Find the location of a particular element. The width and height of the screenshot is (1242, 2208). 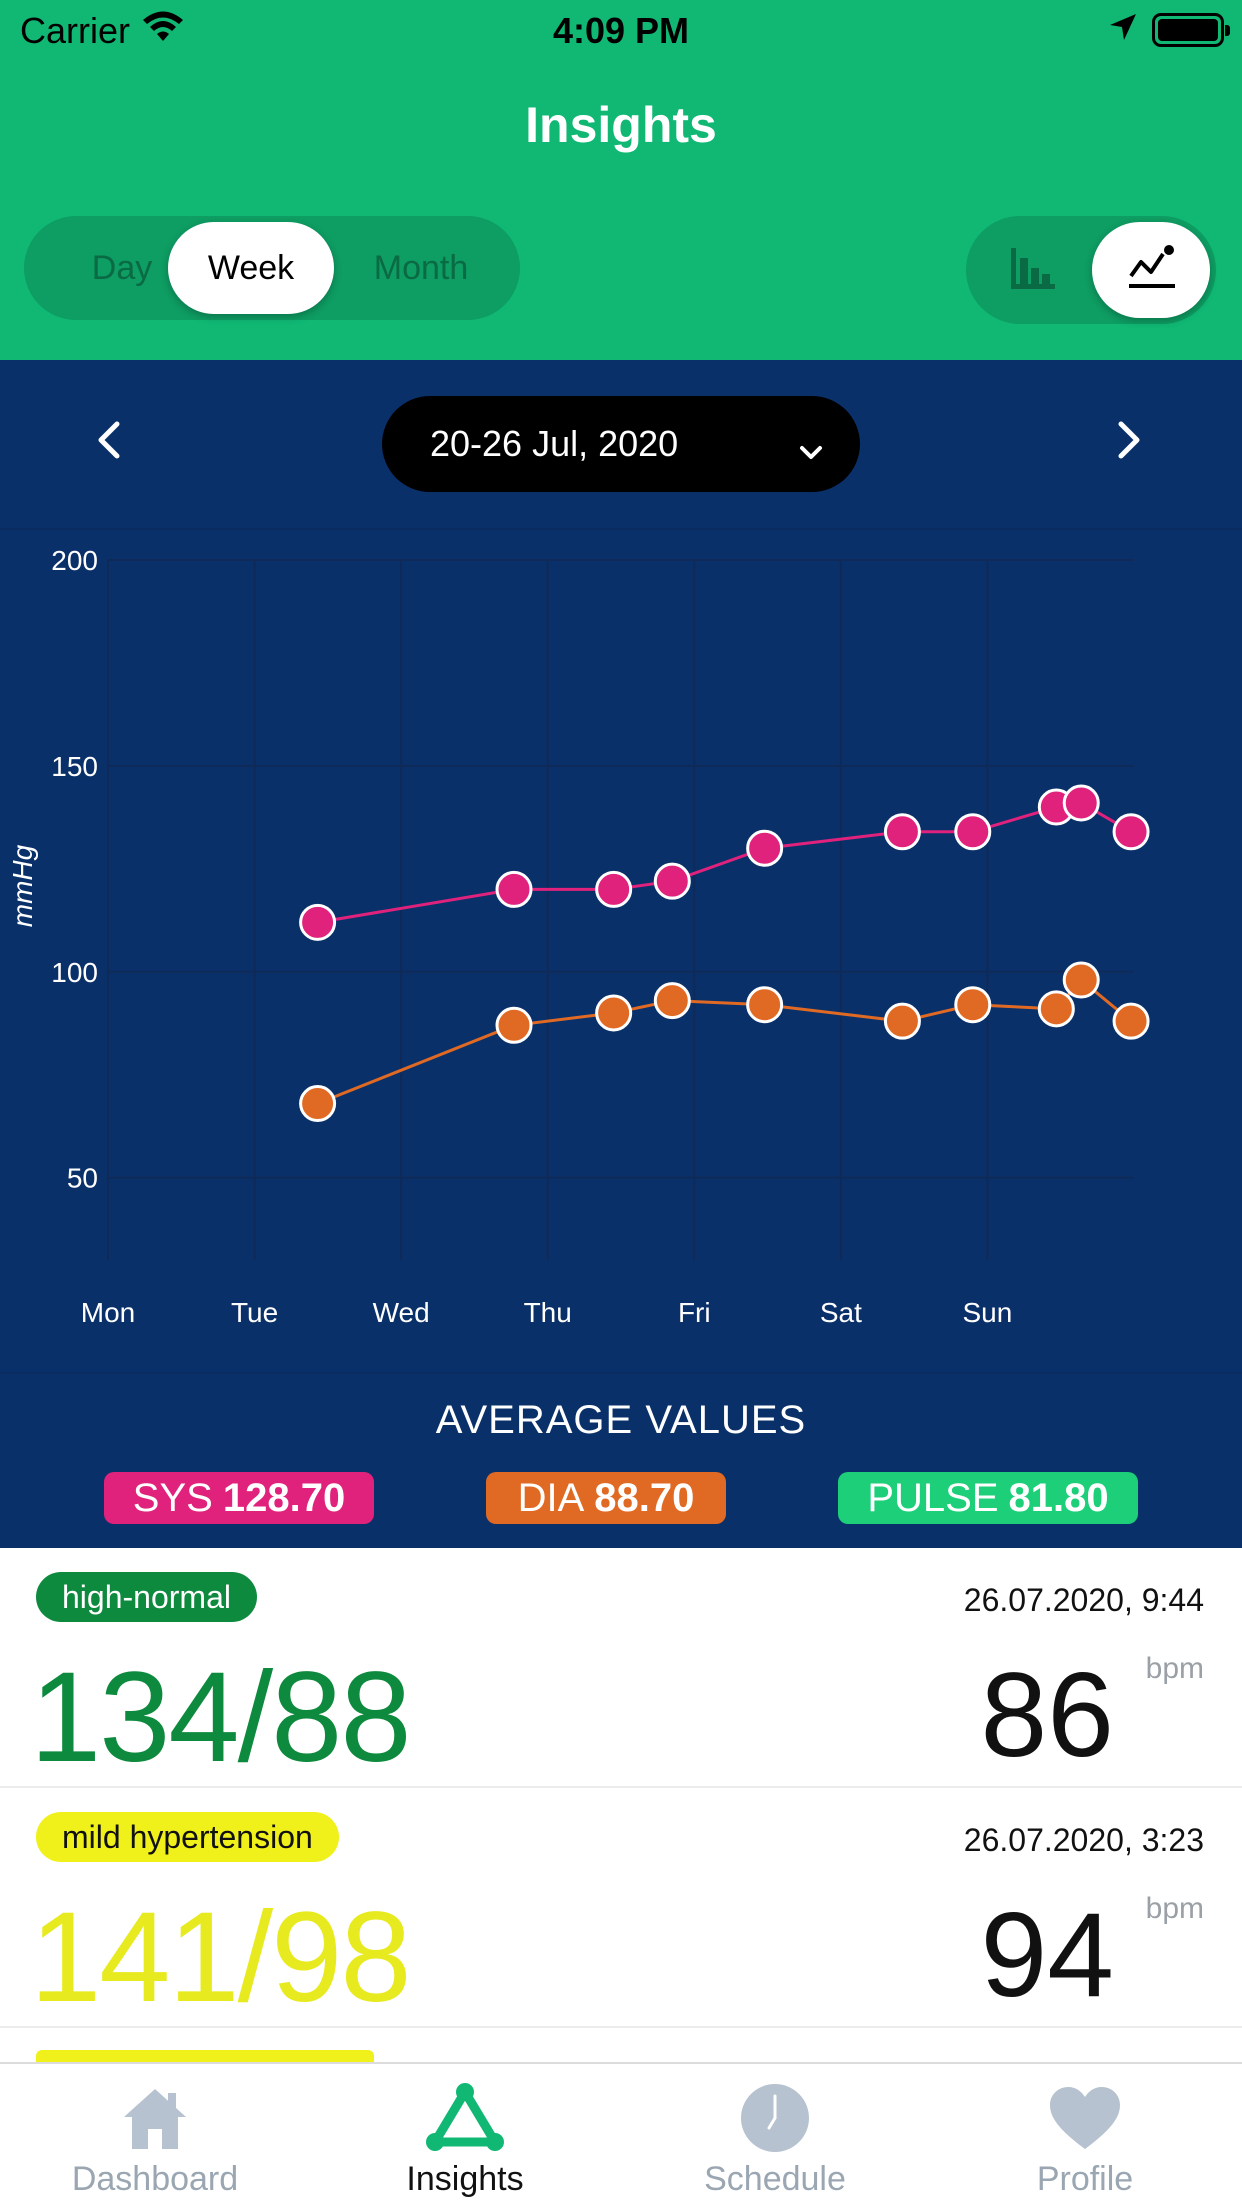

location-arrow-icon is located at coordinates (1123, 29).